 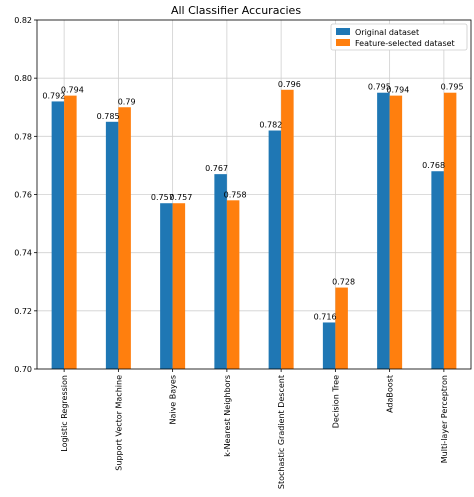 I want to click on data-label: 0.79, so click(x=127, y=101).